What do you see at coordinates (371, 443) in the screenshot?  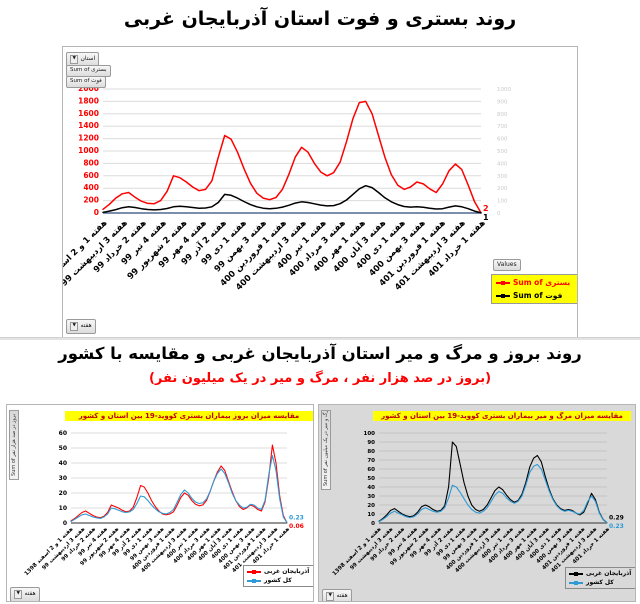 I see `y-axis-tick-label: 90` at bounding box center [371, 443].